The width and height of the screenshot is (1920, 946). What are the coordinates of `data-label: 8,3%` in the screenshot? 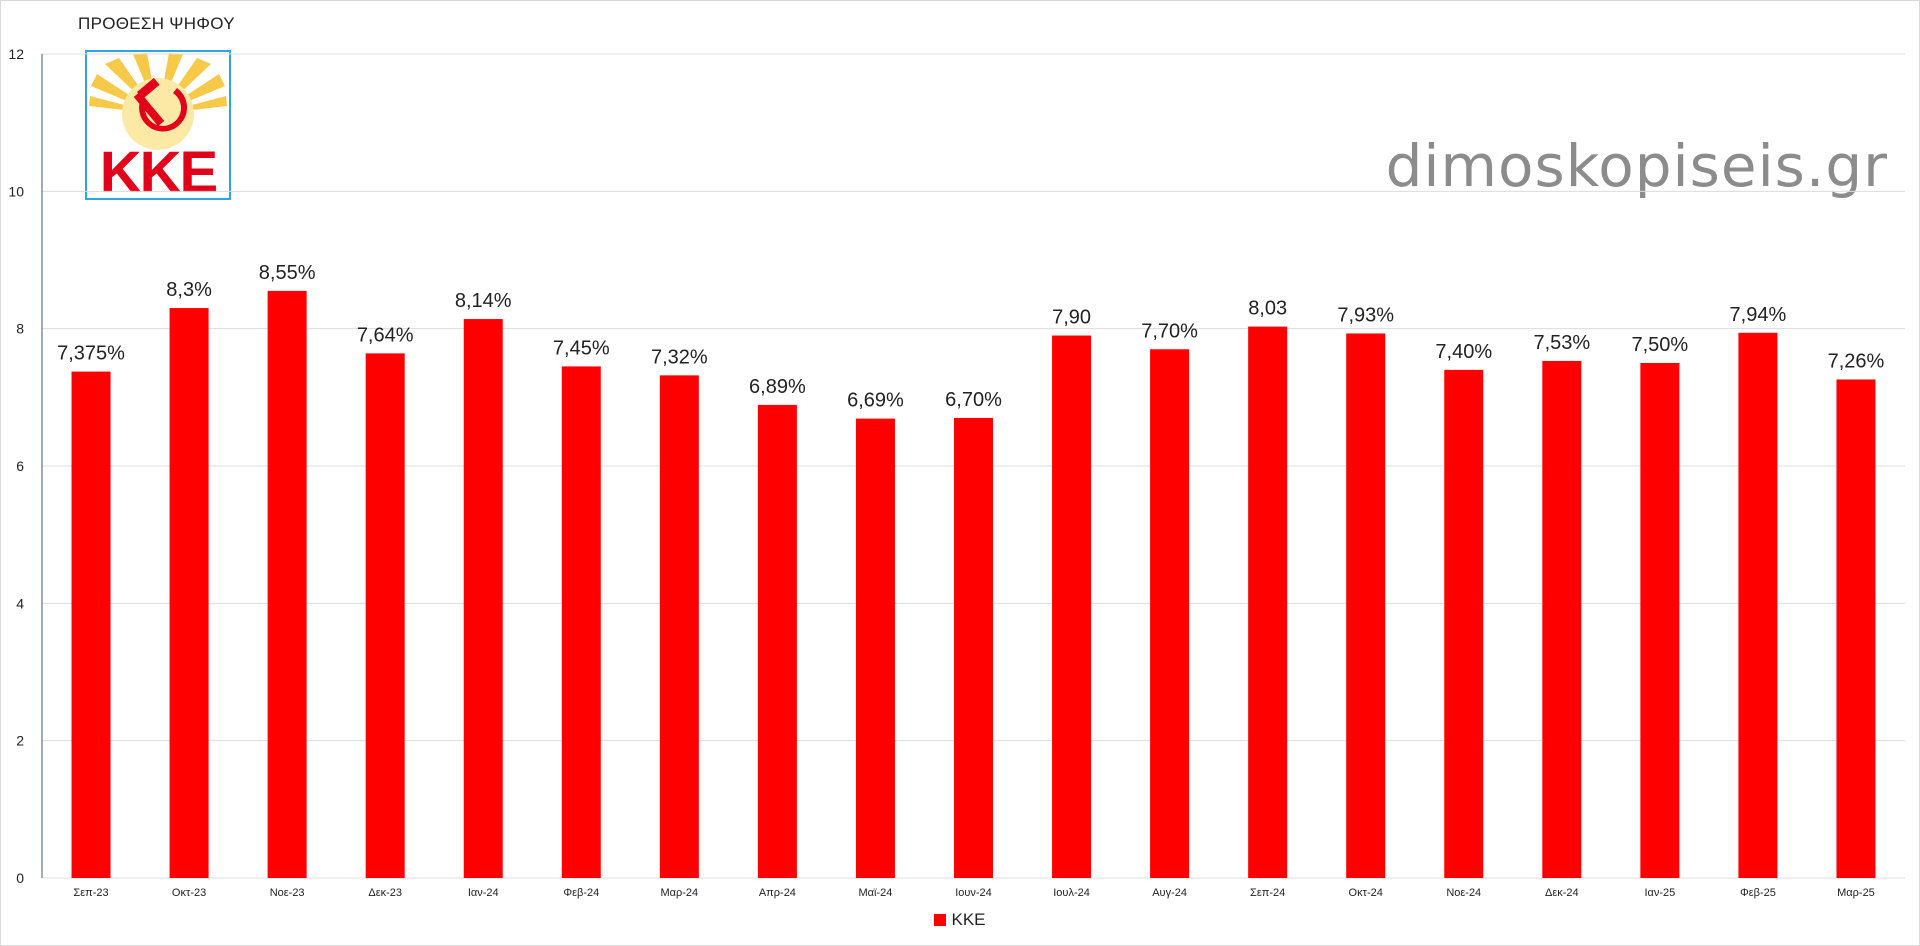 It's located at (189, 290).